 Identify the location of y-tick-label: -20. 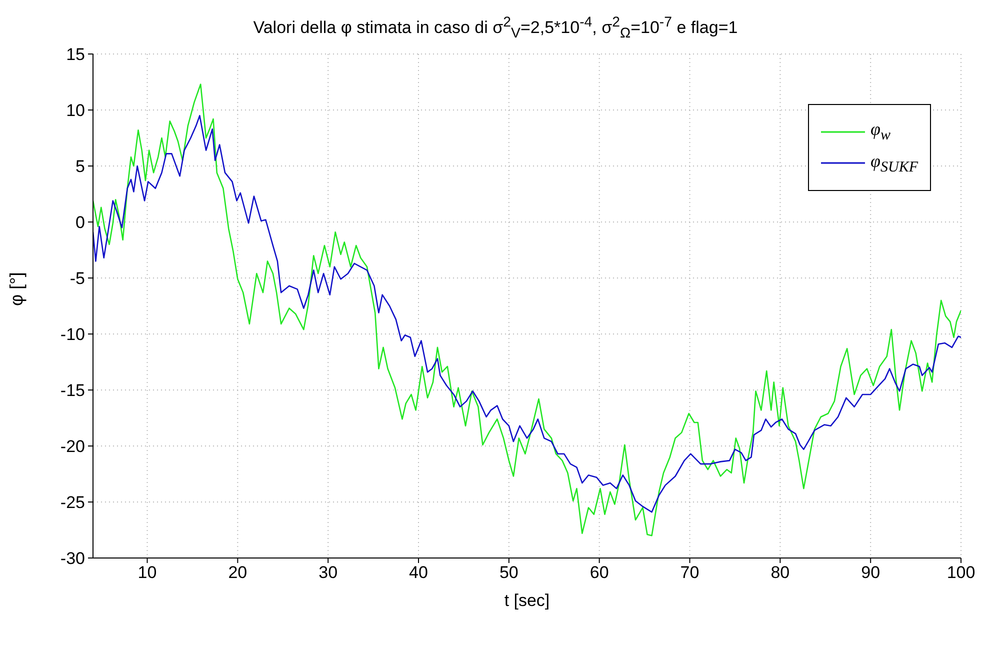
(72, 446).